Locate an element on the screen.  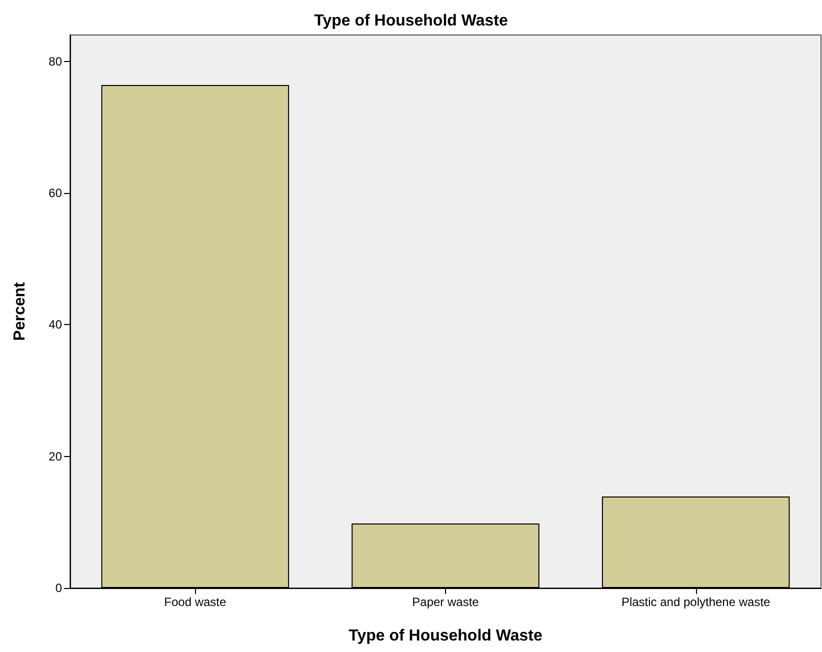
y-axis-title: Percent is located at coordinates (20, 311).